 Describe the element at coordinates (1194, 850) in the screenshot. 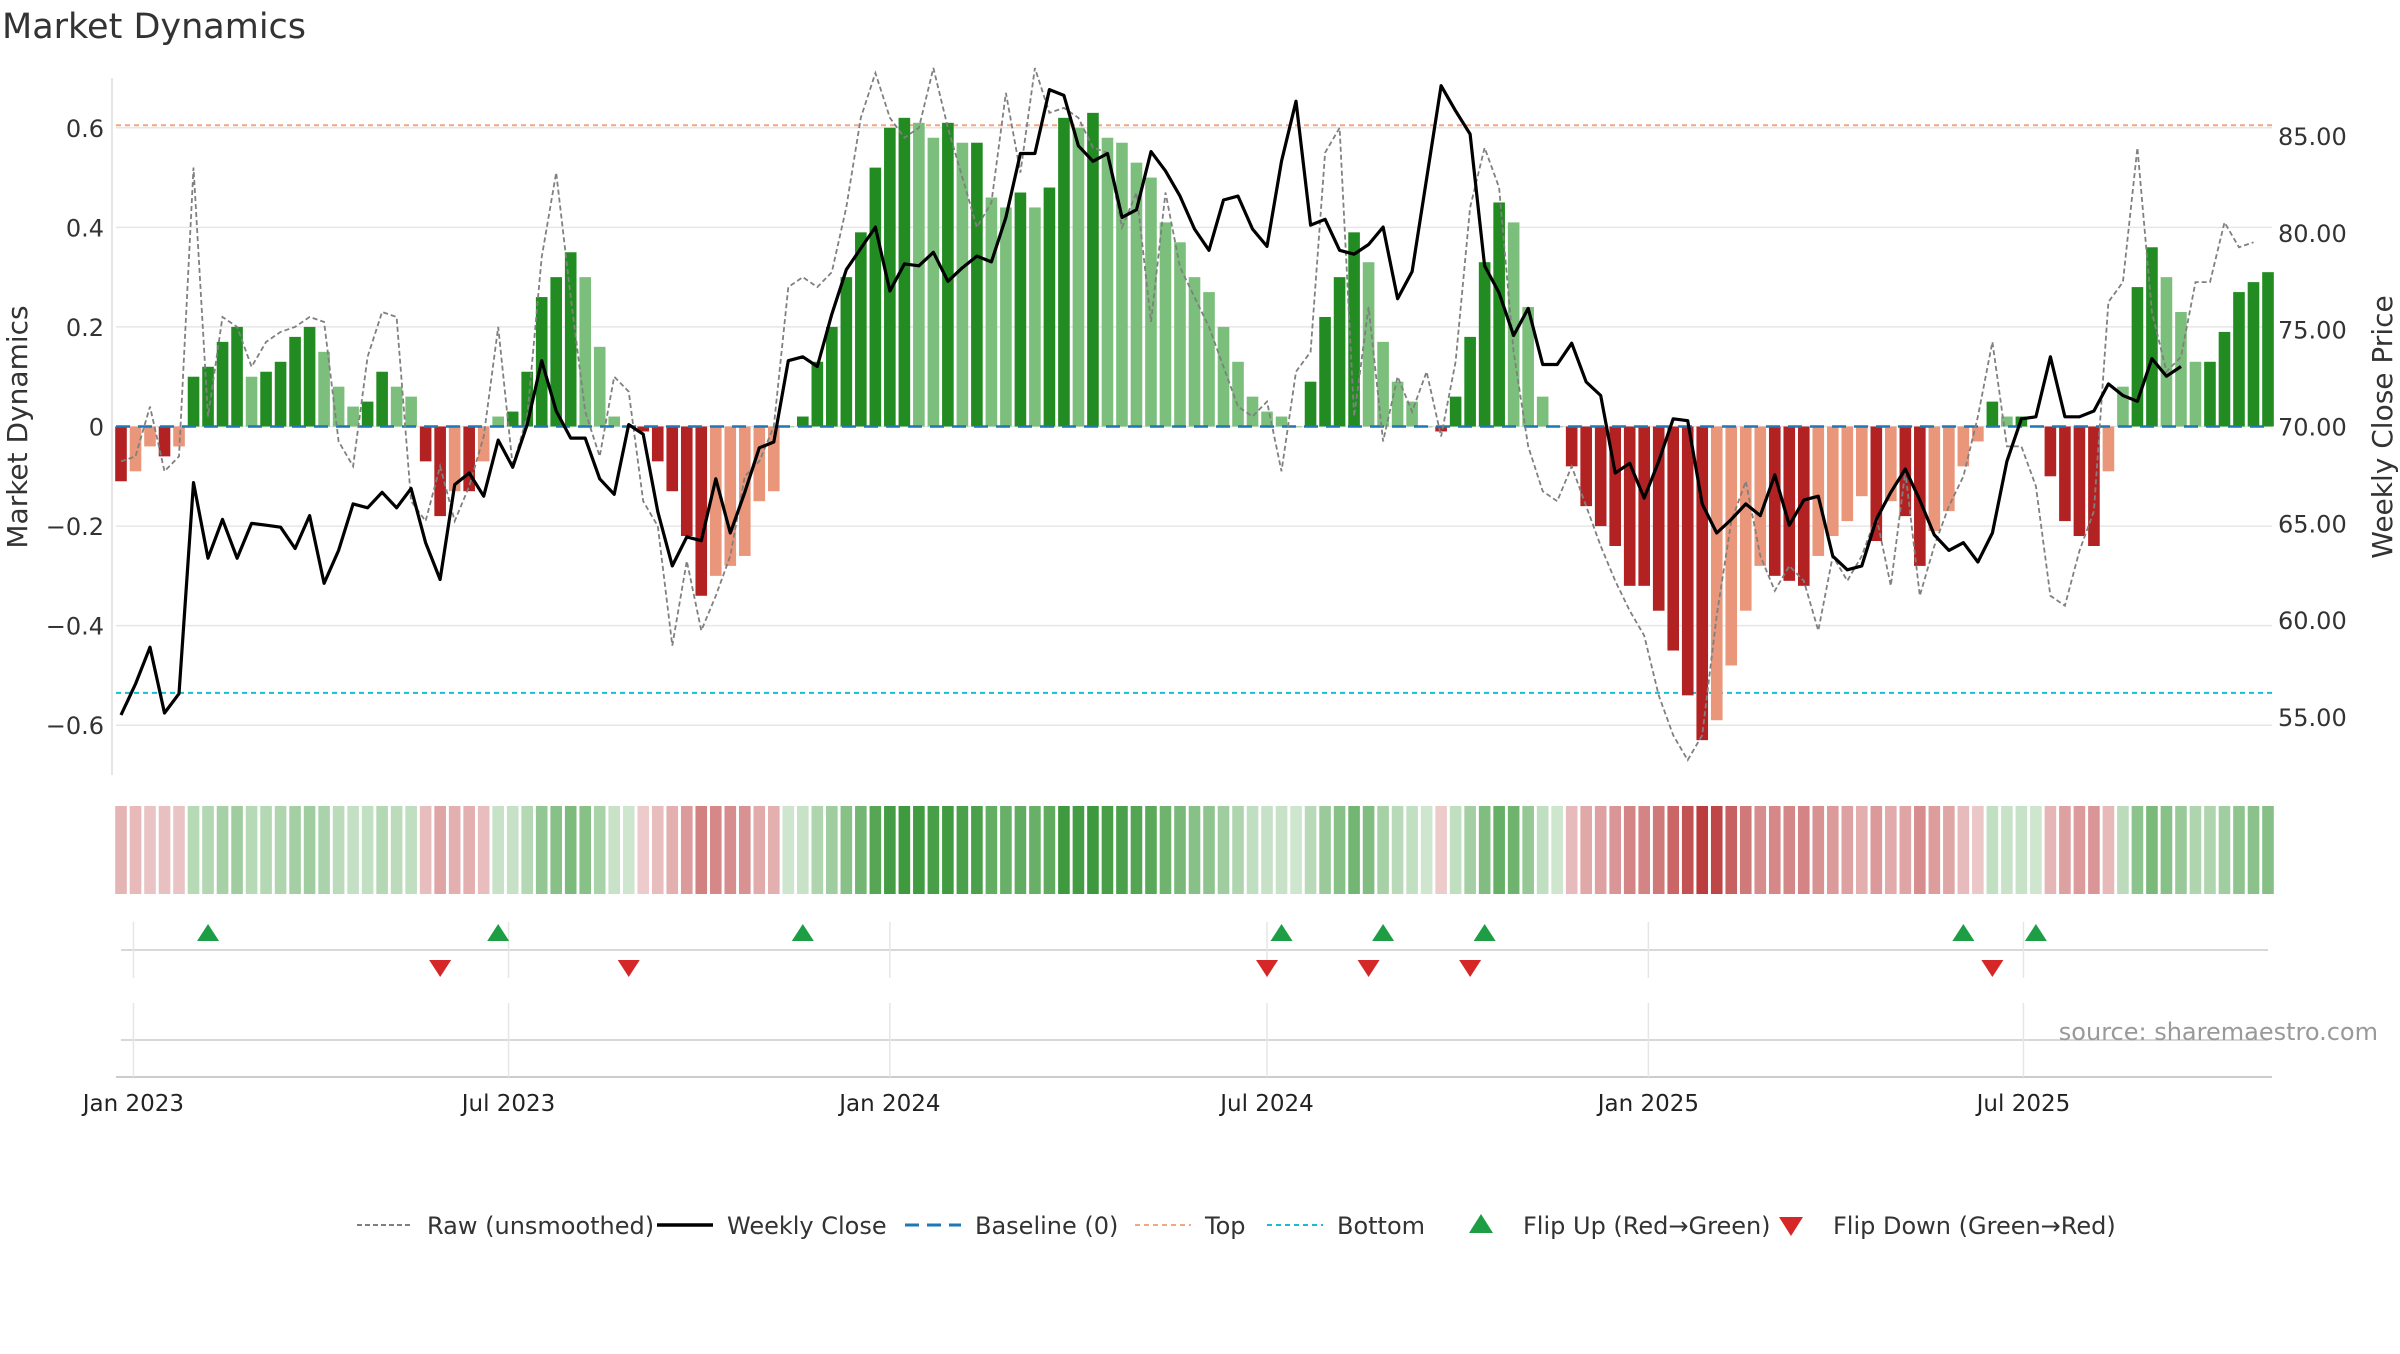

I see `heat-strip` at that location.